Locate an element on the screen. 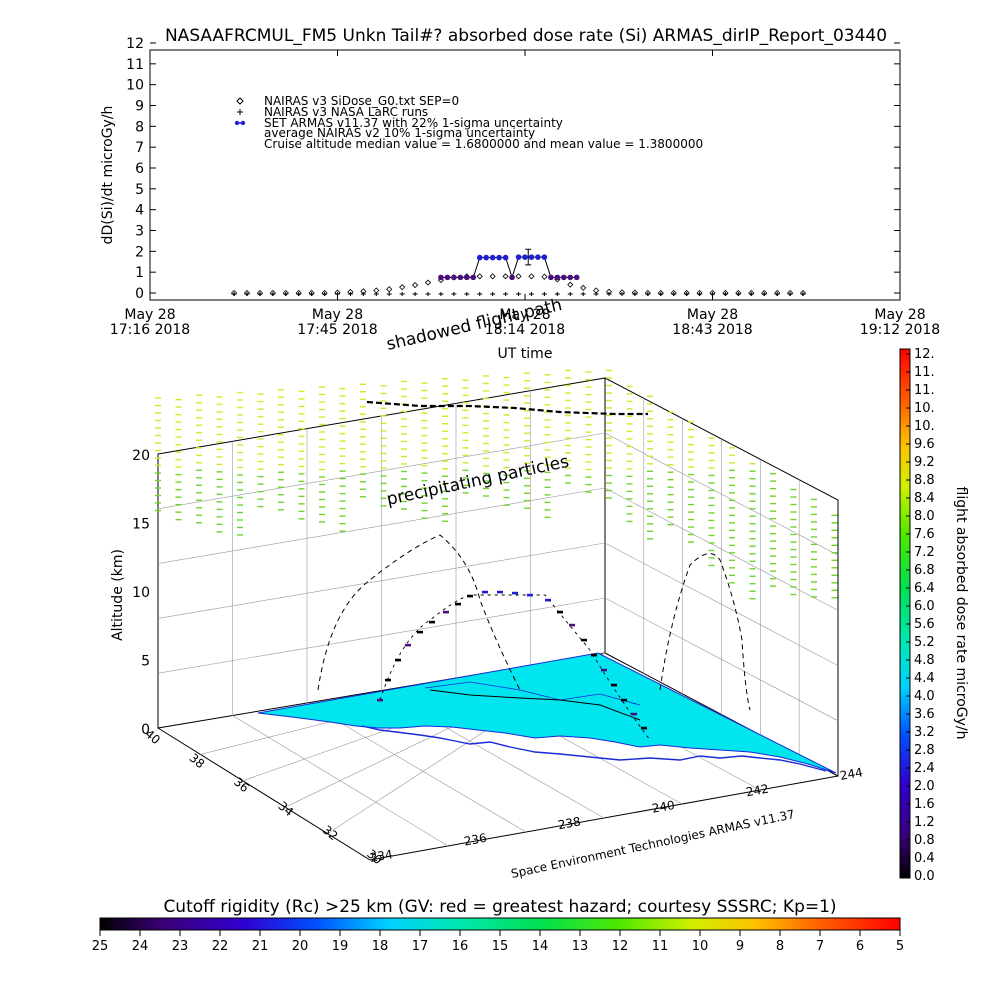 This screenshot has width=1000, height=1000. cutoff-rigidity-colorbar-tick-label: 14 is located at coordinates (540, 946).